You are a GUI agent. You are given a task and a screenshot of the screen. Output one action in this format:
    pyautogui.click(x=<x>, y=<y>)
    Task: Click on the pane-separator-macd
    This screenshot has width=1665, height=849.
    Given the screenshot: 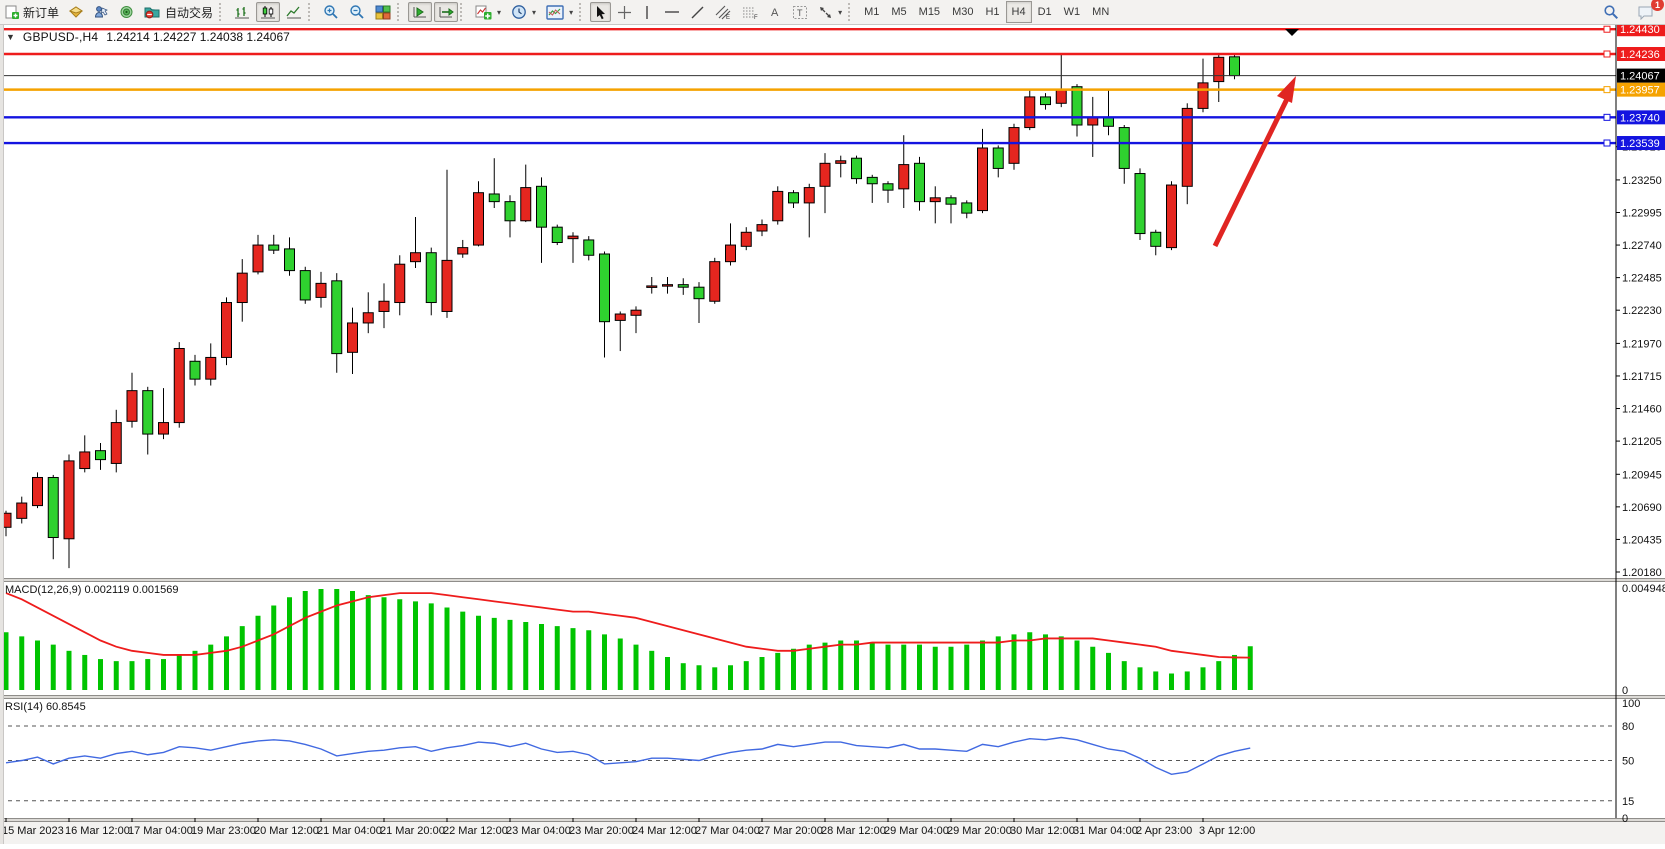 What is the action you would take?
    pyautogui.click(x=832, y=580)
    